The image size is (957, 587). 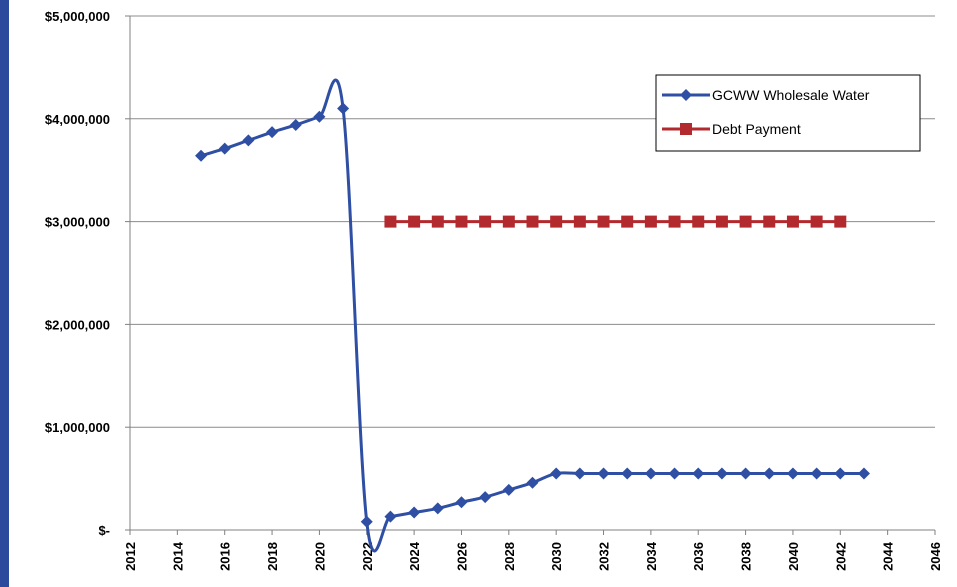 I want to click on x-tick-label: 2032, so click(x=604, y=556).